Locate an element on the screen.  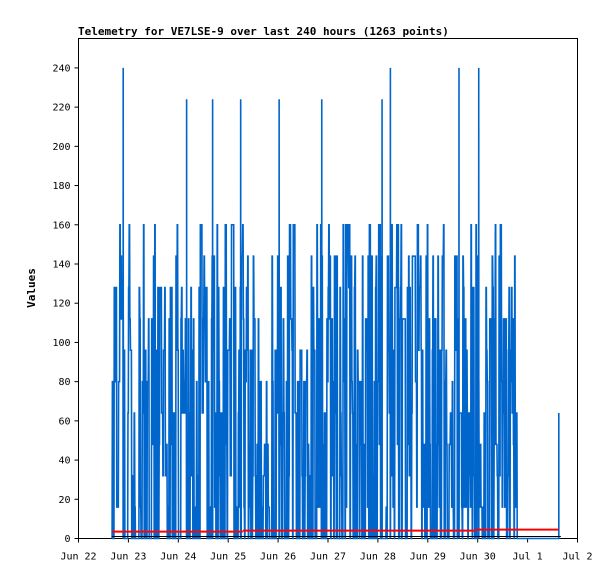
y-tick-label: 180 is located at coordinates (61, 186).